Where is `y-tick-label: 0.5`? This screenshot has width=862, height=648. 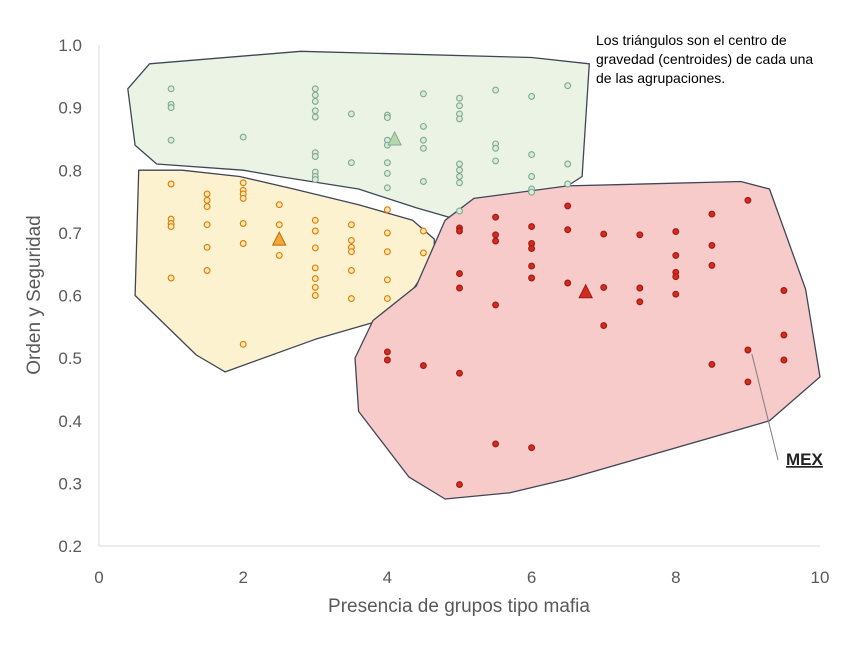 y-tick-label: 0.5 is located at coordinates (70, 358).